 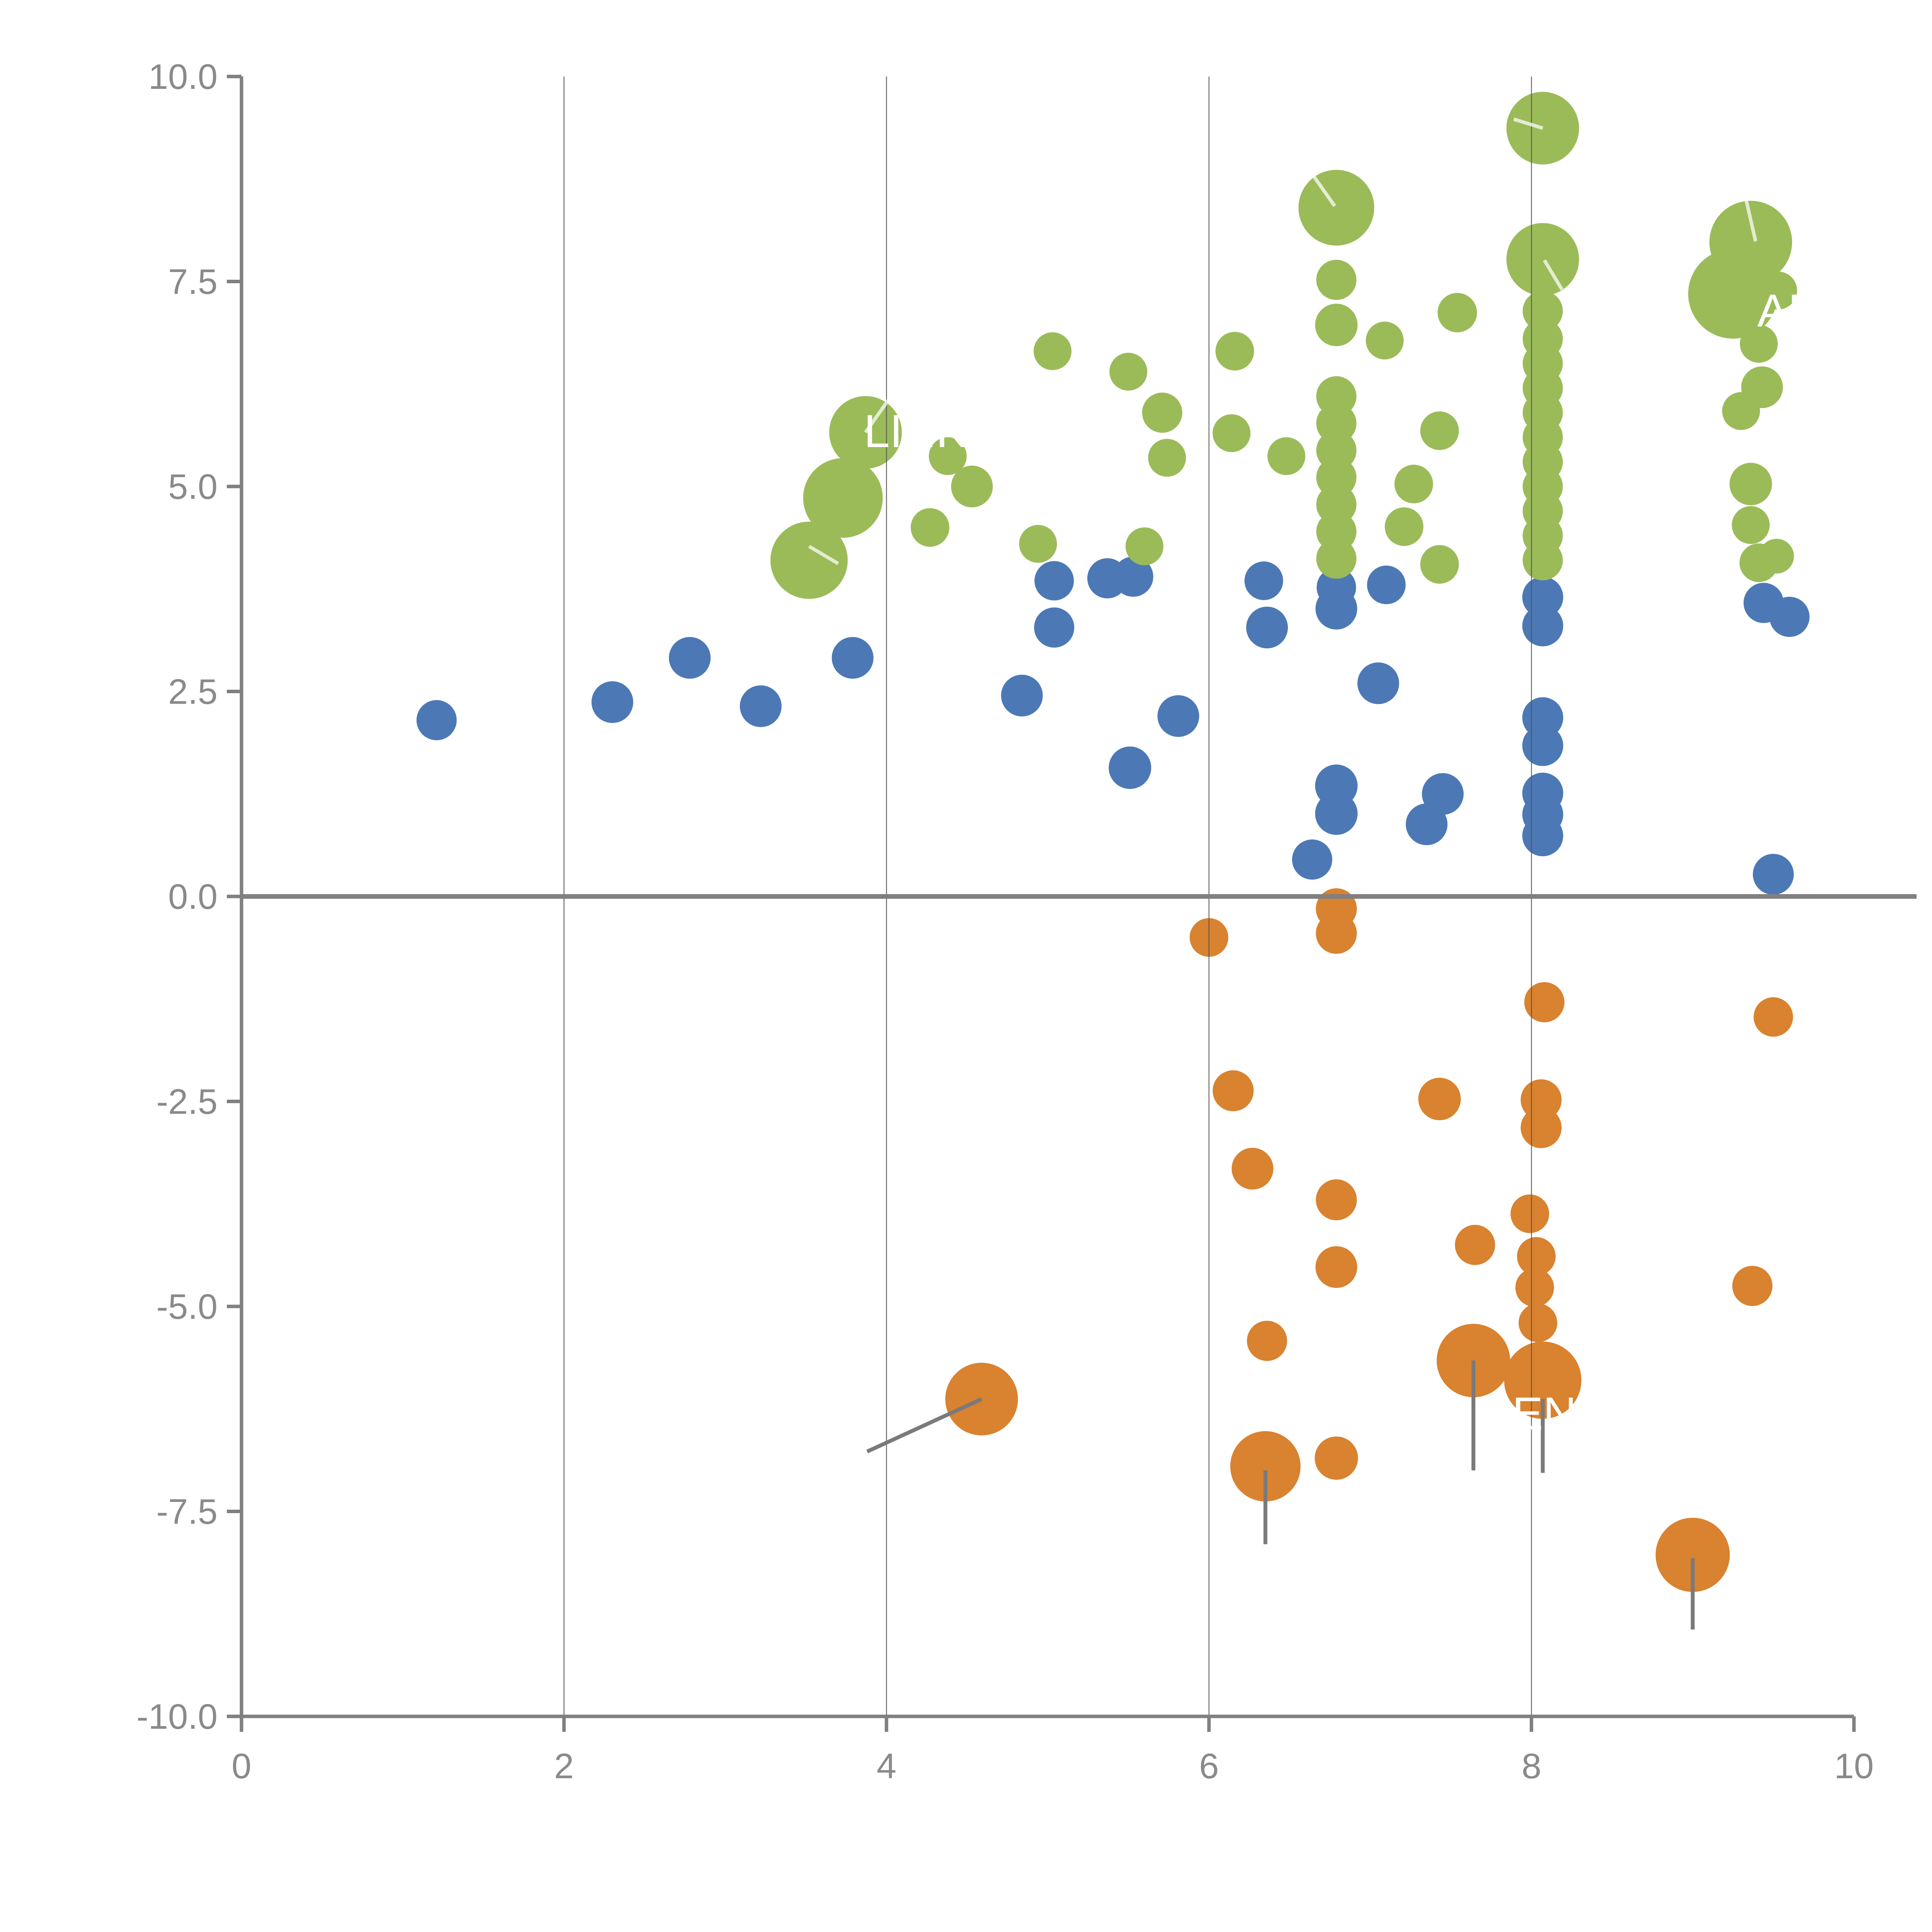 I want to click on x-tick-label-2: 2, so click(x=564, y=1767).